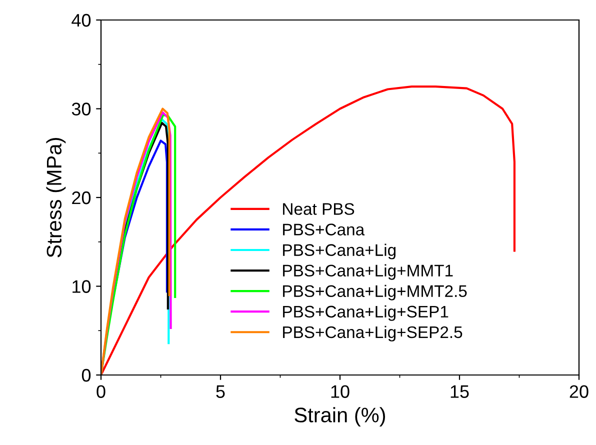 The height and width of the screenshot is (445, 596). Describe the element at coordinates (220, 391) in the screenshot. I see `x-tick-label: 5` at that location.